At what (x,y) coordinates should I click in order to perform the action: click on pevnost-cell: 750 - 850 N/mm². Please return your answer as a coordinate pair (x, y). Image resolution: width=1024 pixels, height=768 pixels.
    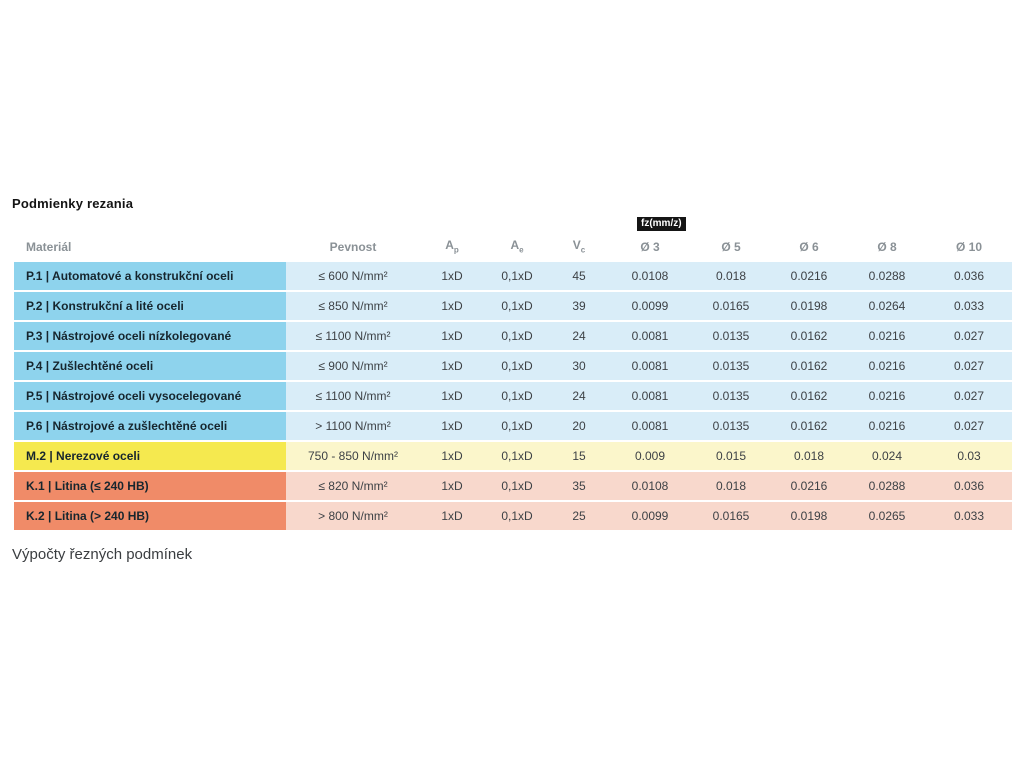
    Looking at the image, I should click on (353, 456).